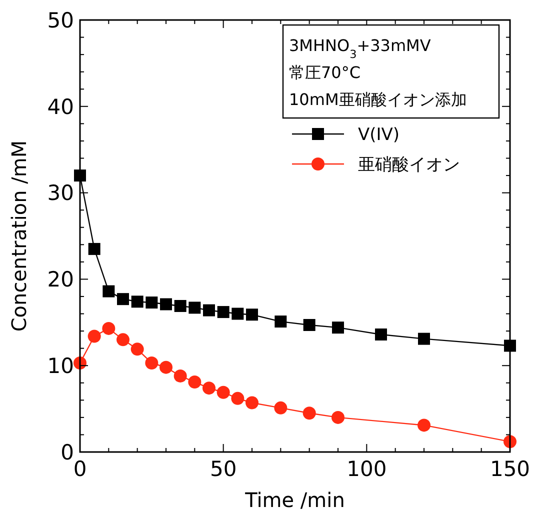 The image size is (534, 521). What do you see at coordinates (379, 134) in the screenshot?
I see `legend-label: V(IV)` at bounding box center [379, 134].